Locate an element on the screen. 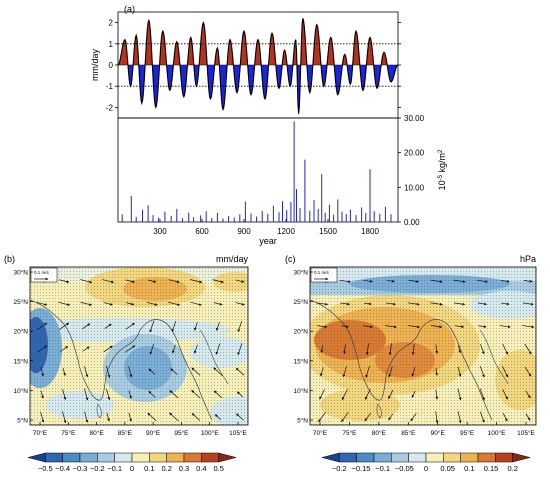  colorbar-tick-label: 0.4 is located at coordinates (201, 468).